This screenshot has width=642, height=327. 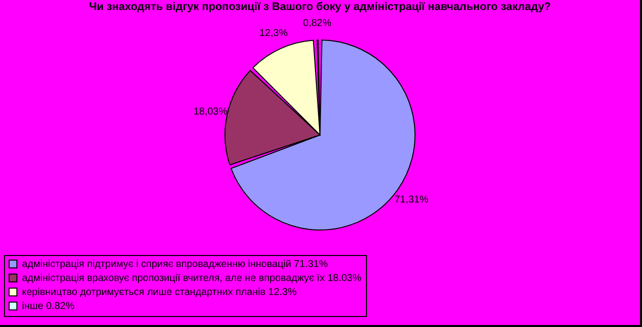 I want to click on data-label: 12,3%, so click(x=273, y=34).